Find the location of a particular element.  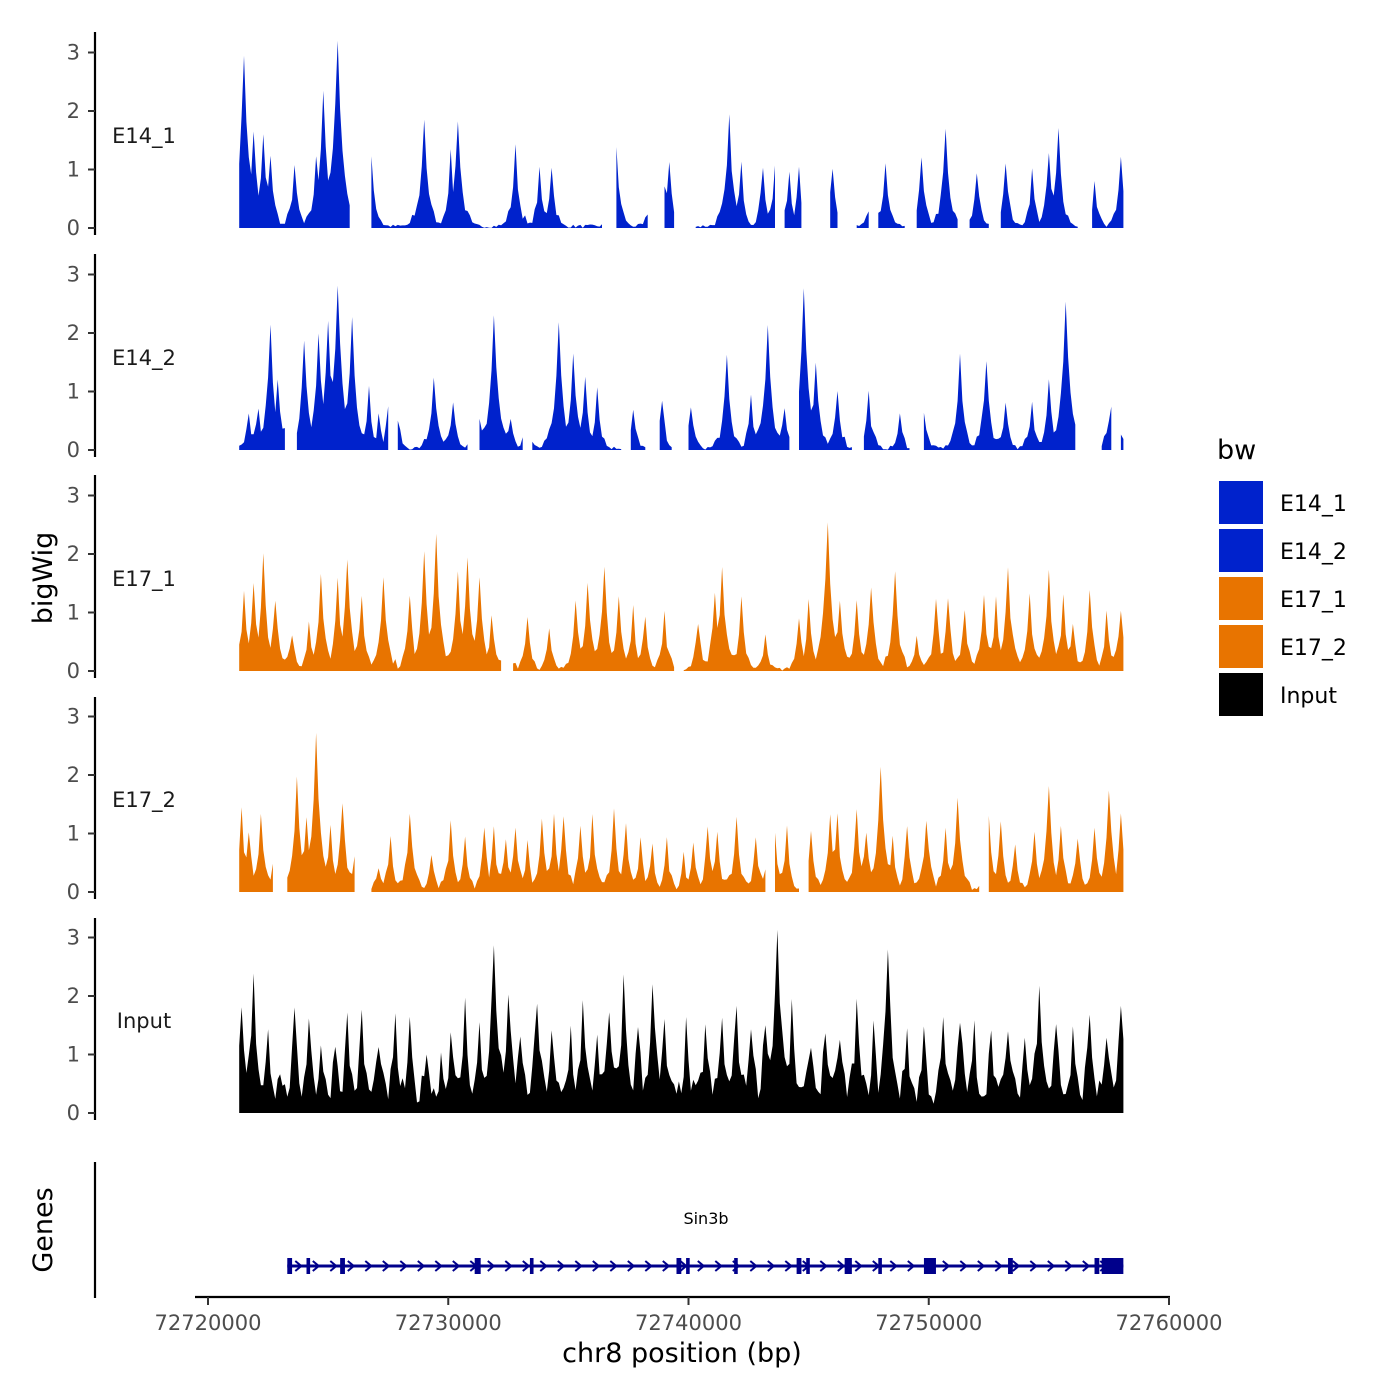

track-E14_2: 0 1 2 3 E14_2 is located at coordinates (595, 358).